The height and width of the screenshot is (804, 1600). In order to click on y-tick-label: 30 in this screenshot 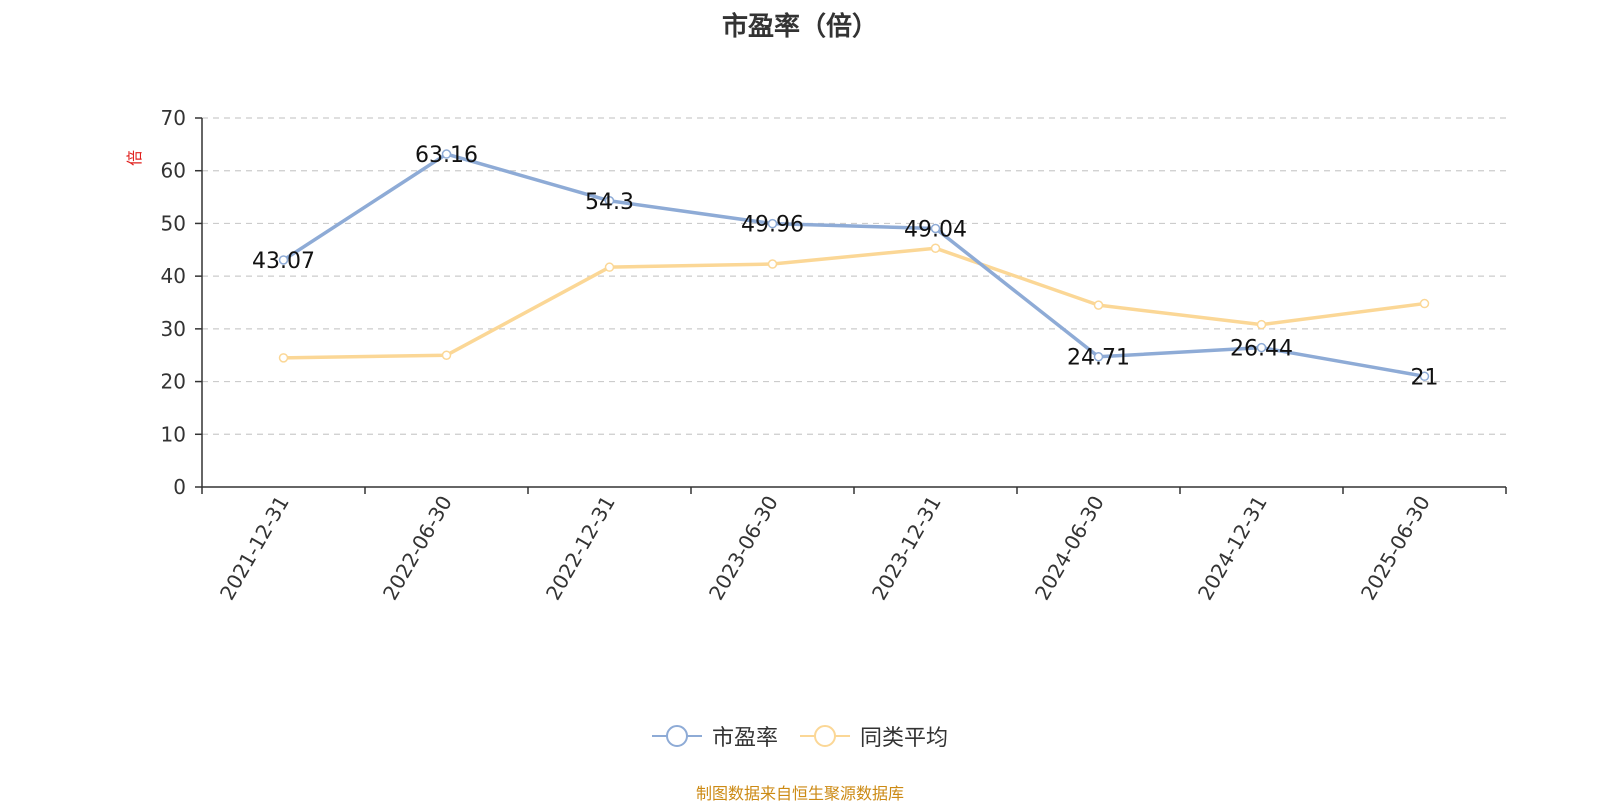, I will do `click(173, 329)`.